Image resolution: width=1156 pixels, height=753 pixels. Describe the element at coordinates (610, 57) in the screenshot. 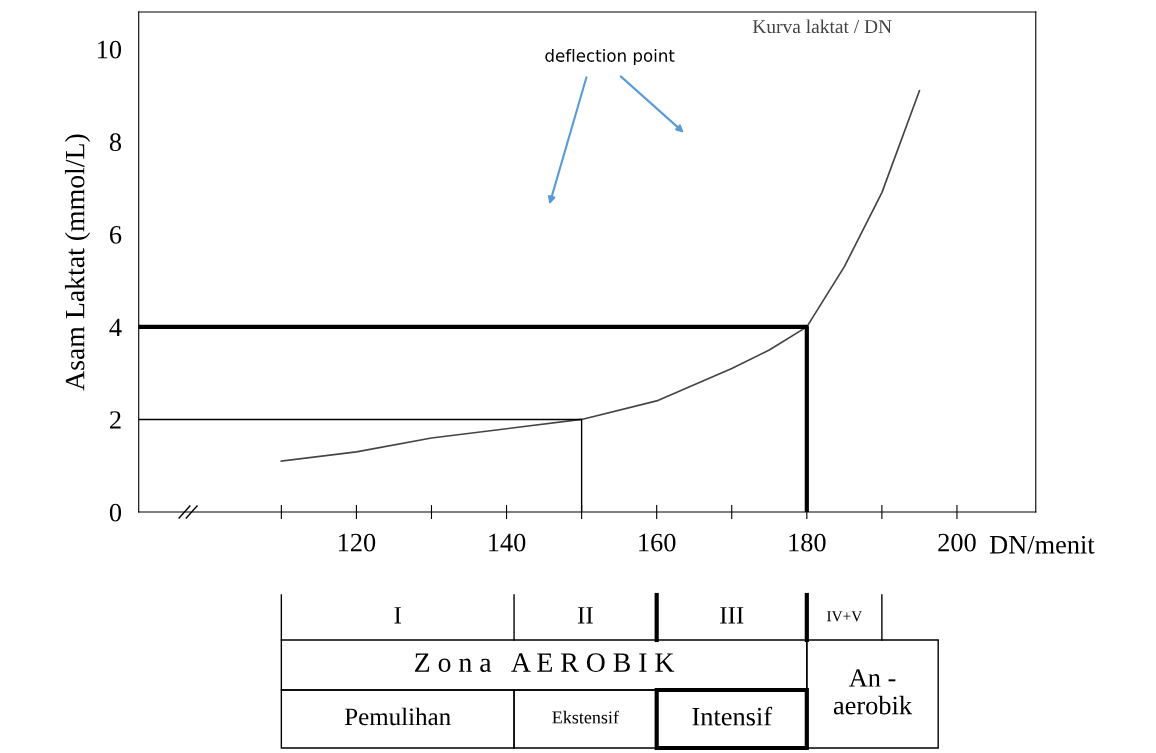

I see `annotation: deflection point` at that location.